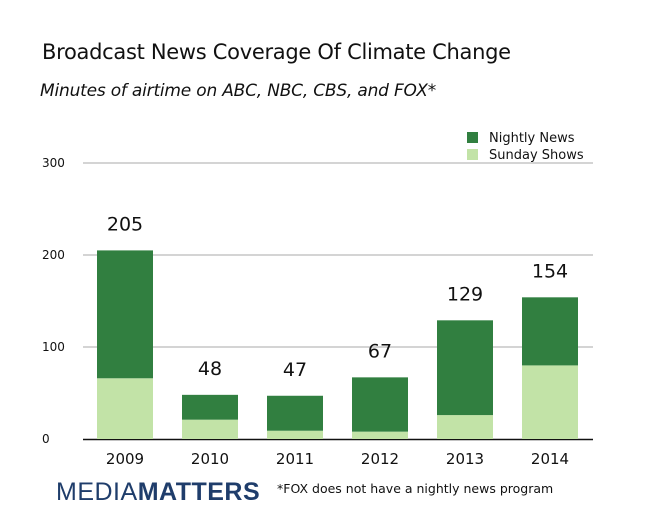 Image resolution: width=657 pixels, height=521 pixels. I want to click on bar-2012-sunday-shows, so click(380, 435).